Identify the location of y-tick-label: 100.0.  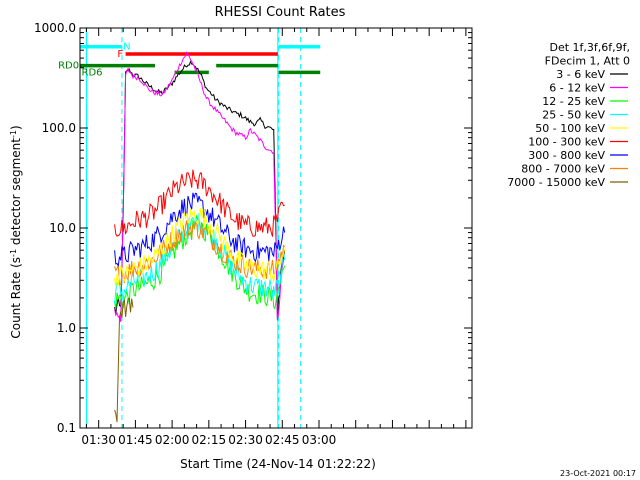
(59, 128).